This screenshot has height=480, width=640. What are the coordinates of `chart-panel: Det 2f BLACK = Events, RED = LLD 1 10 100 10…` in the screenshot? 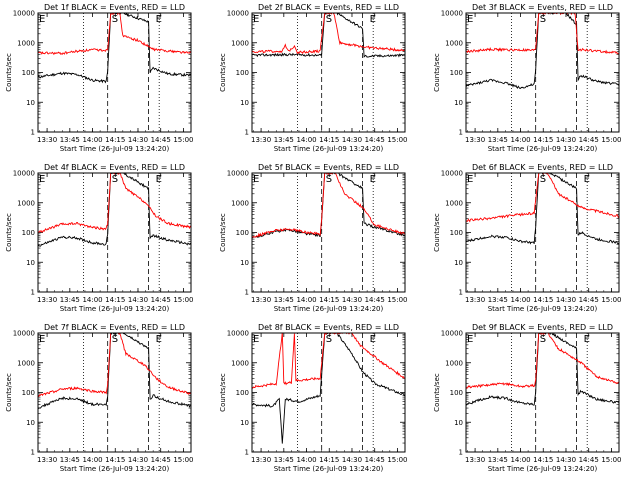 It's located at (313, 78).